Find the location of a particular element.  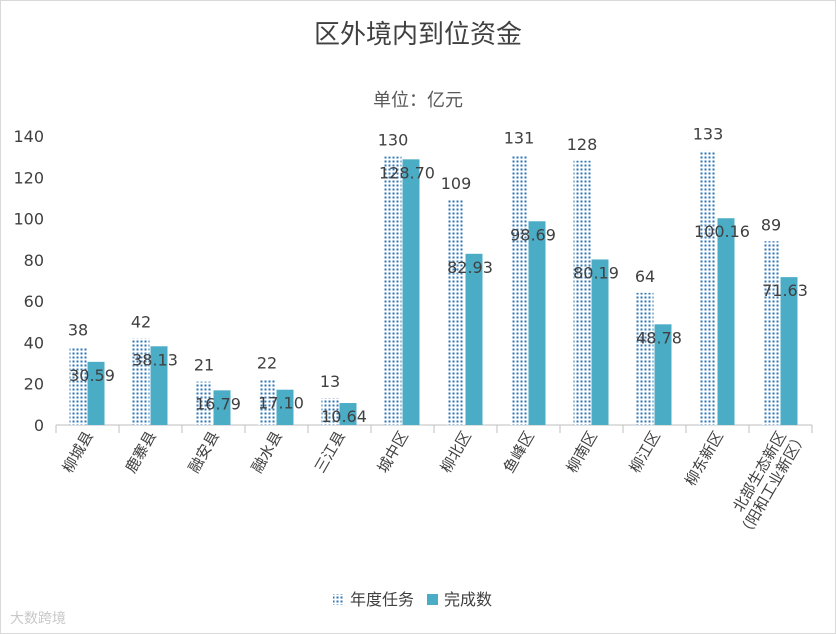

x-category-label: 柳东新区 is located at coordinates (704, 458).